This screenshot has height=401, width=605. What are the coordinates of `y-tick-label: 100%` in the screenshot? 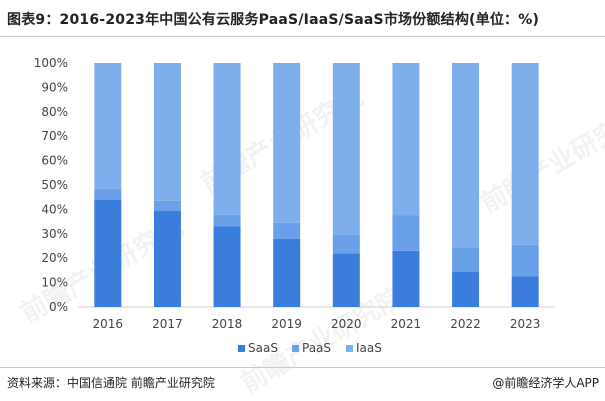 It's located at (51, 63).